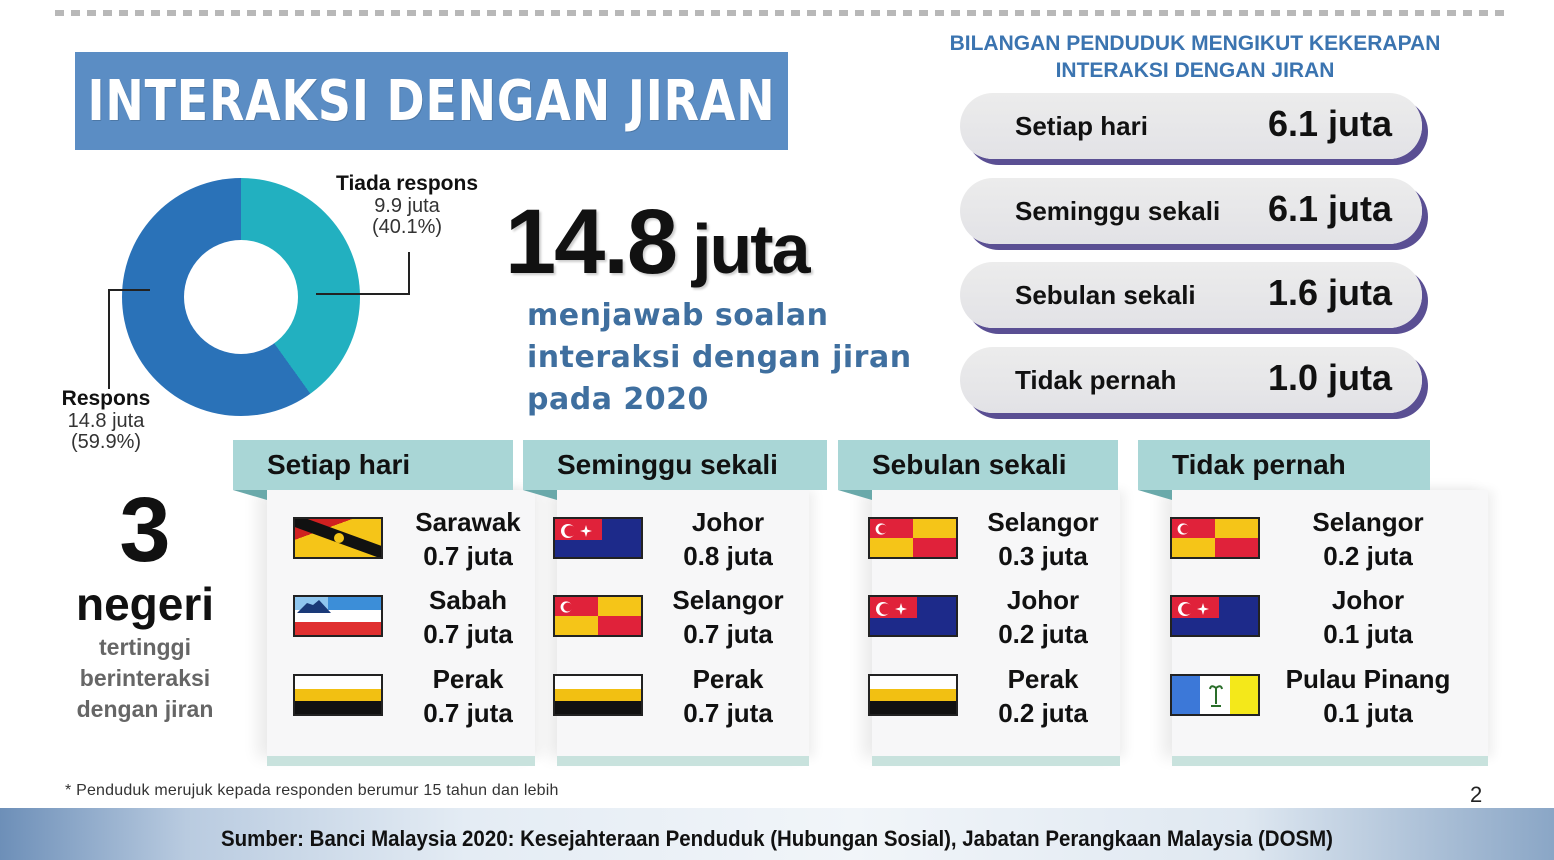 This screenshot has height=860, width=1554. Describe the element at coordinates (667, 464) in the screenshot. I see `card-title: Seminggu sekali` at that location.